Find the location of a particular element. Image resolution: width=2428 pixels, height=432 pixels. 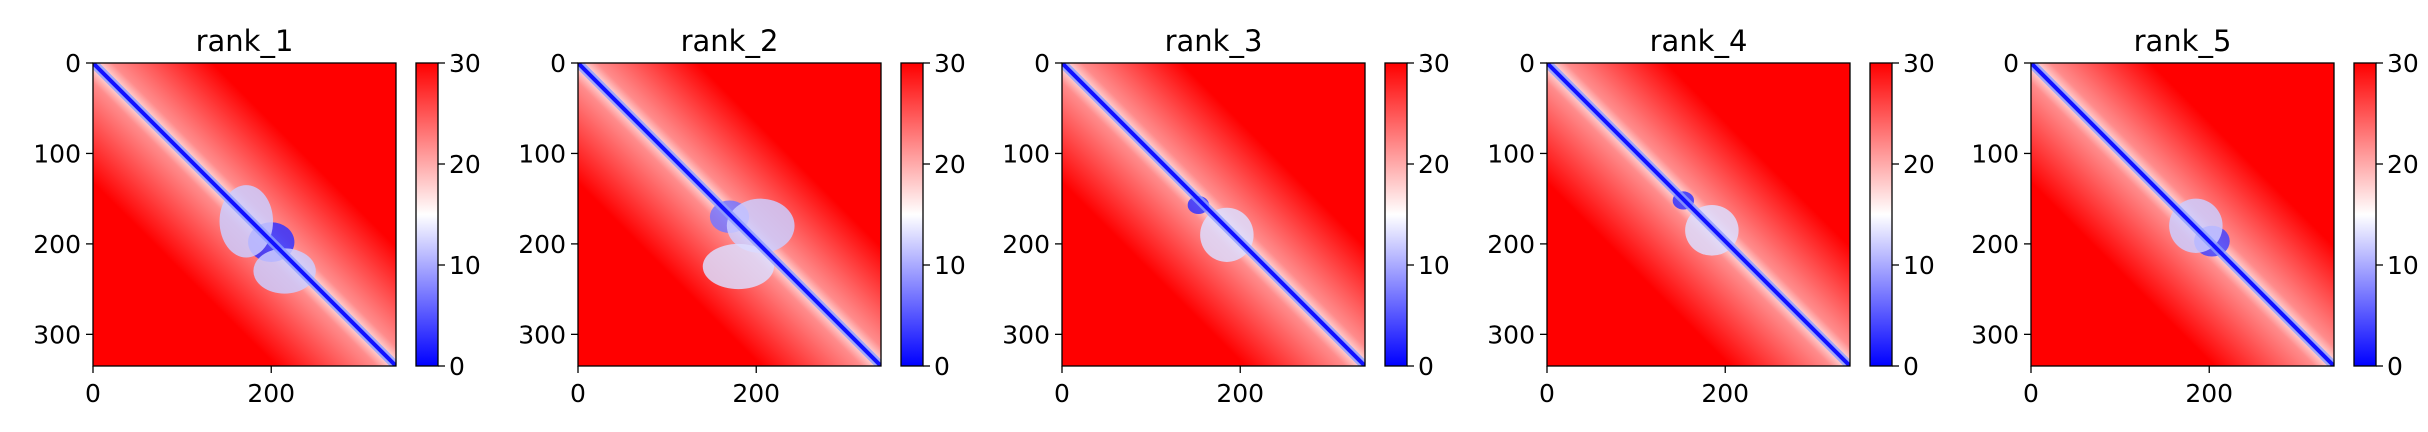

chart-title: rank_5 is located at coordinates (2183, 41).